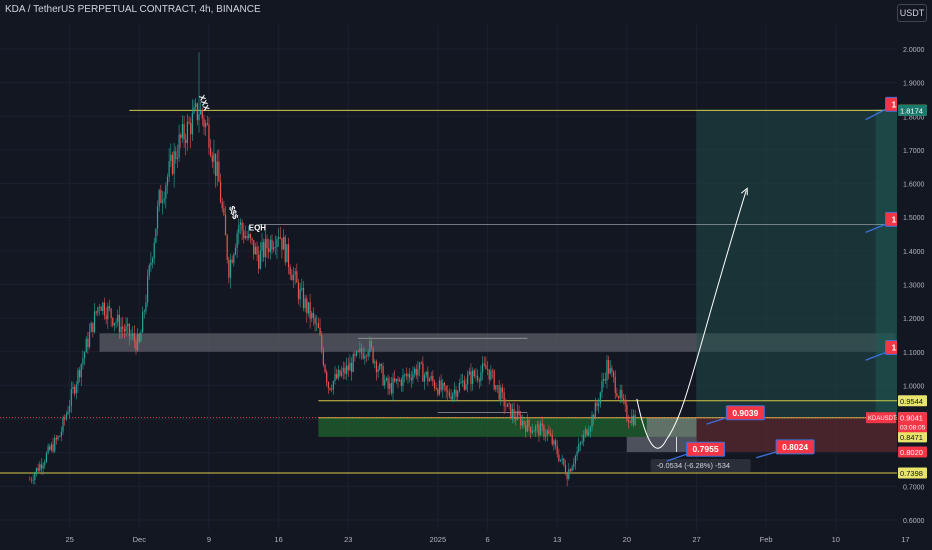  Describe the element at coordinates (914, 50) in the screenshot. I see `price-tick-label: 2.0000` at that location.